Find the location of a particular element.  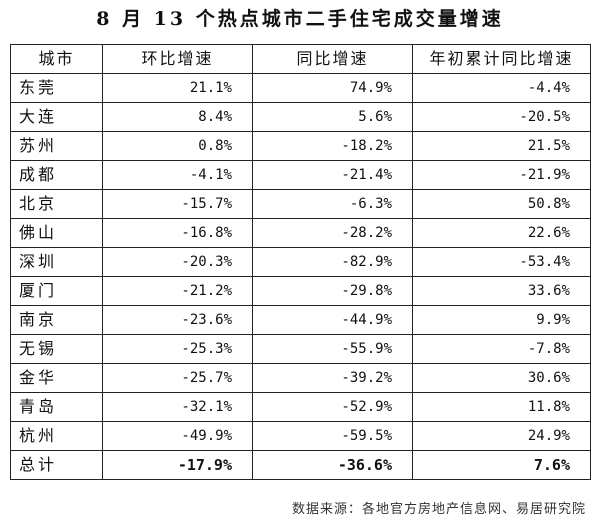

header-city: 城市 is located at coordinates (56, 59).